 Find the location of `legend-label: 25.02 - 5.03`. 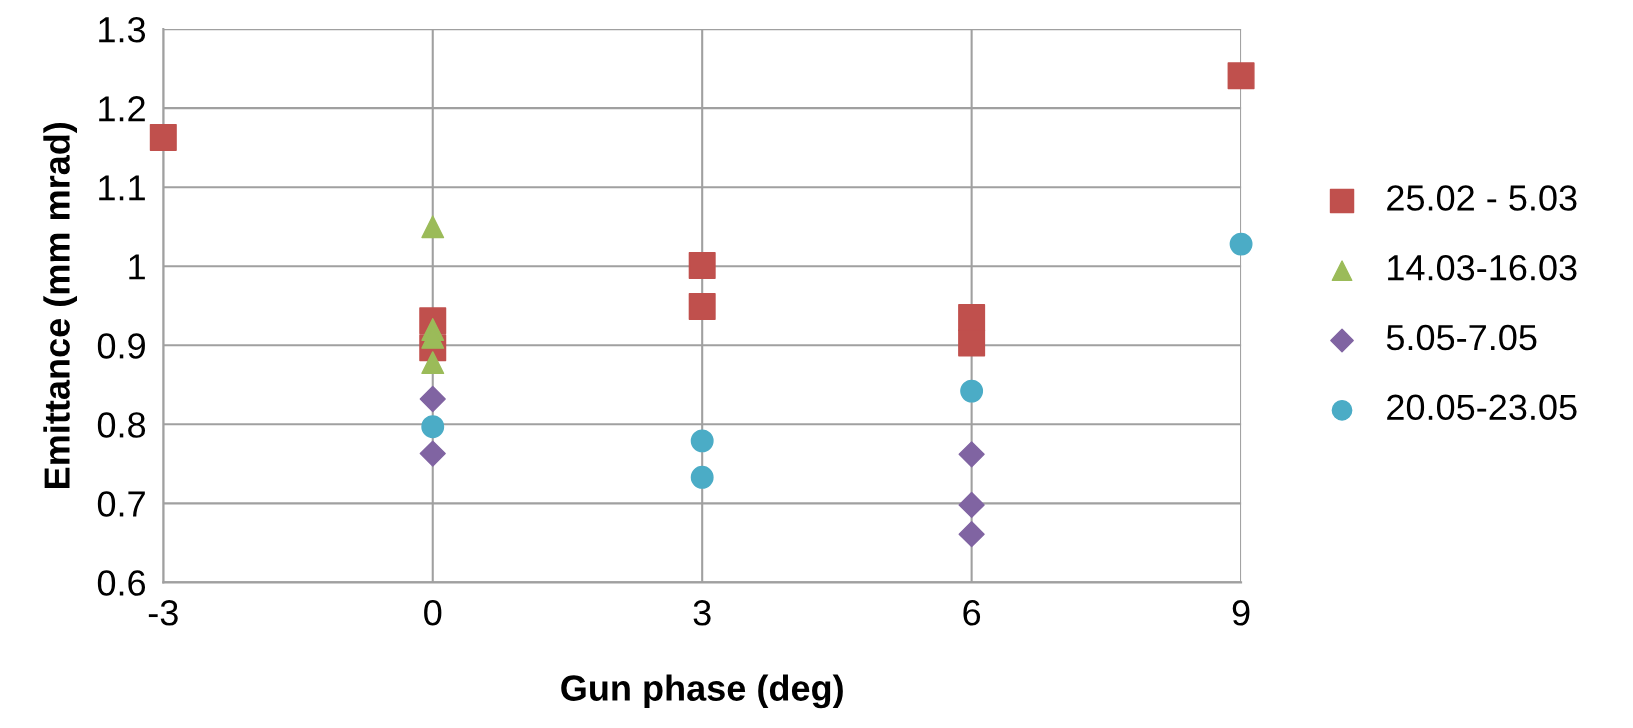

legend-label: 25.02 - 5.03 is located at coordinates (1482, 198).